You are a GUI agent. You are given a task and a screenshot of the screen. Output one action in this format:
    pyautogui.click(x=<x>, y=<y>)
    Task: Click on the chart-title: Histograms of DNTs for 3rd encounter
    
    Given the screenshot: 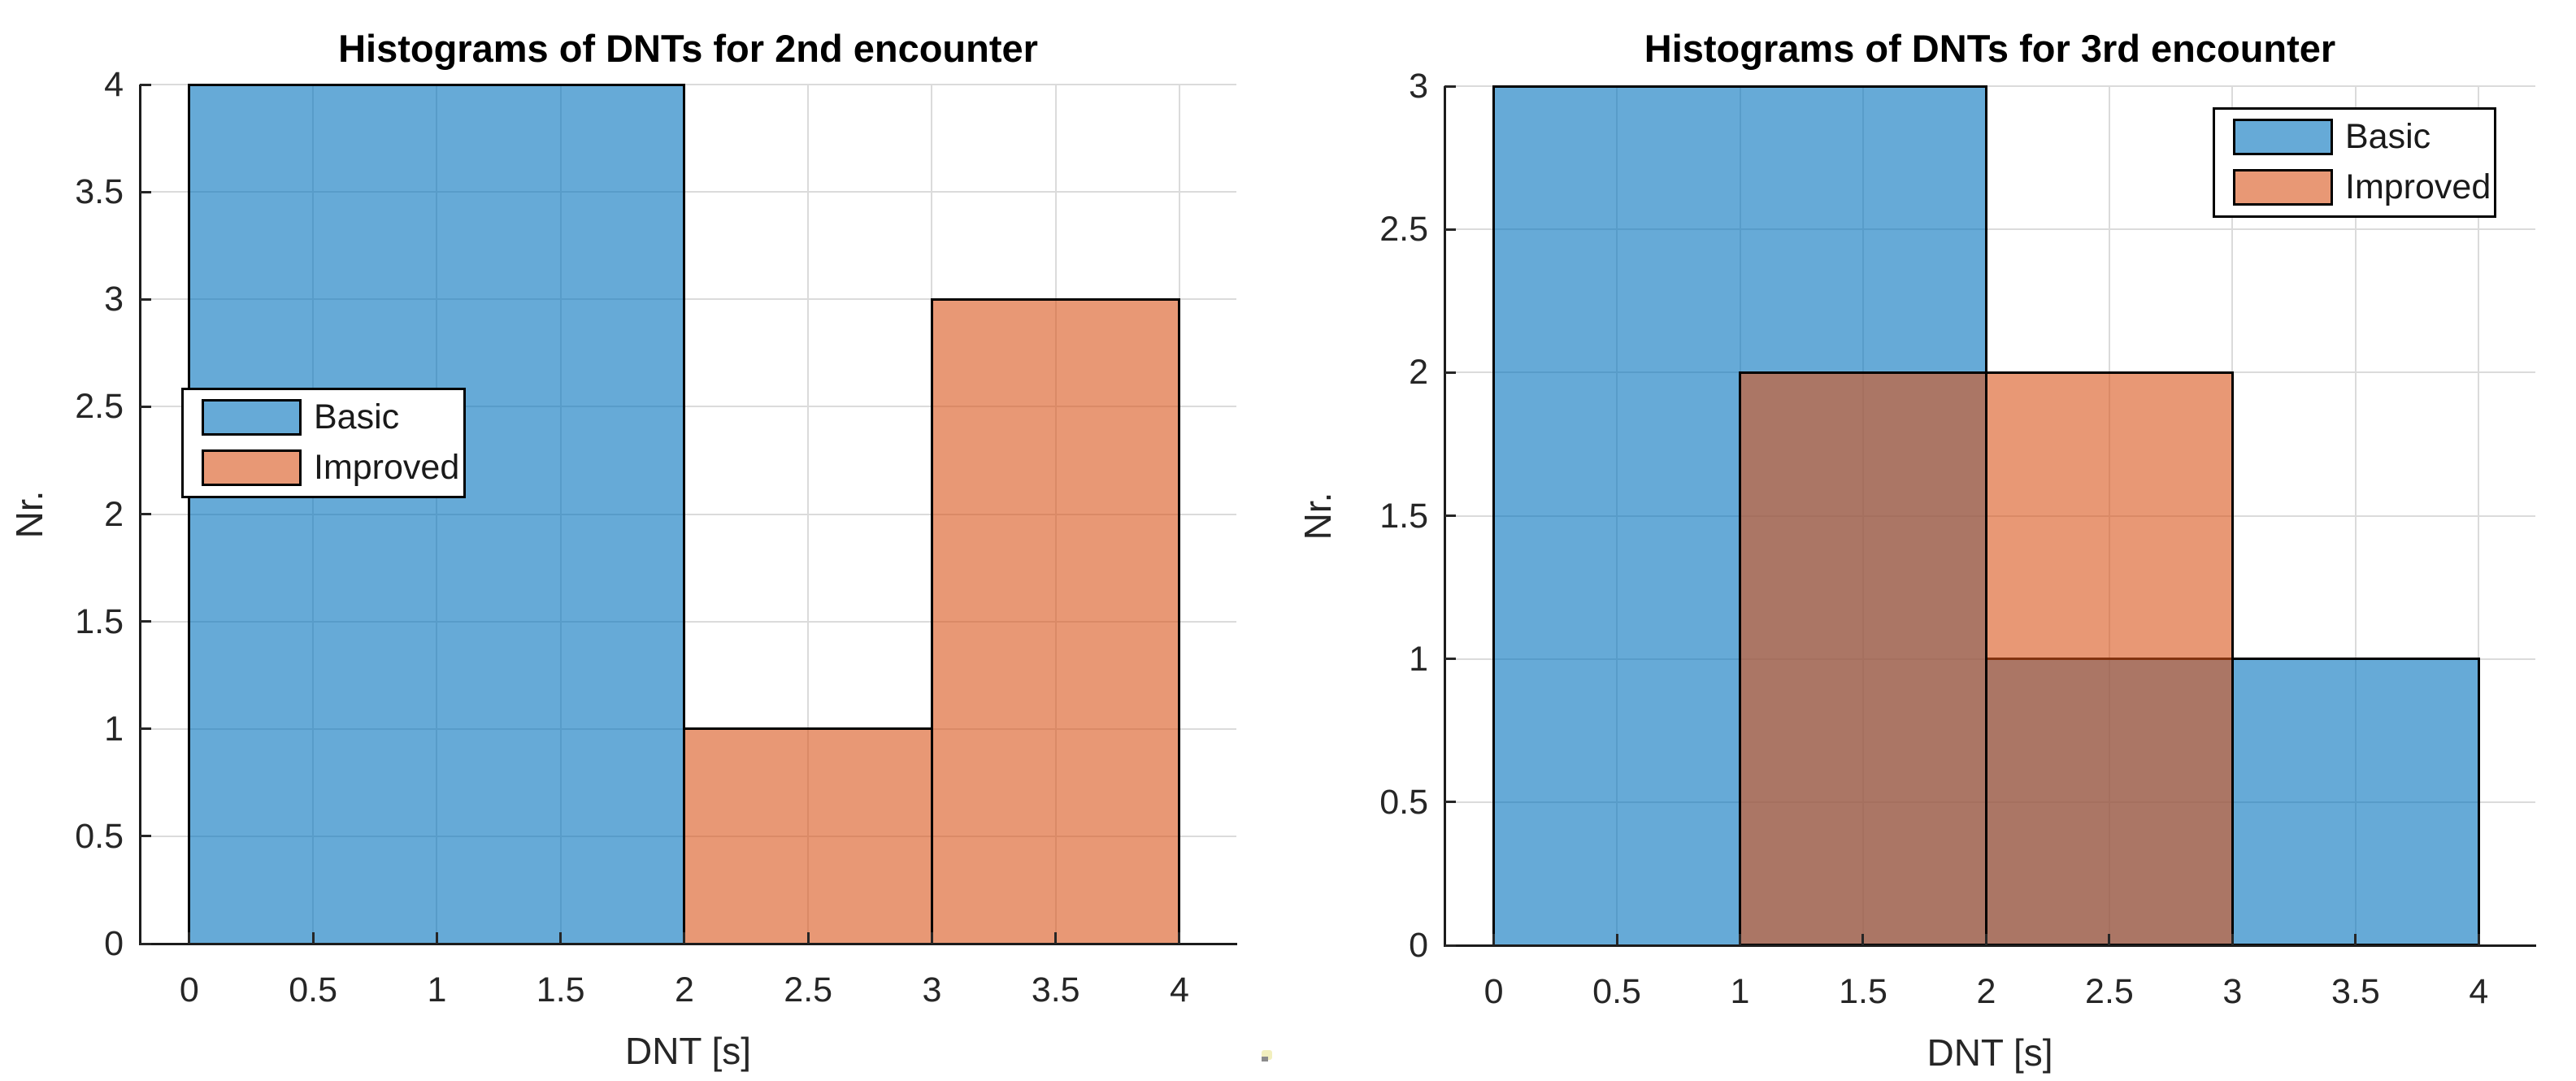 What is the action you would take?
    pyautogui.click(x=1990, y=48)
    